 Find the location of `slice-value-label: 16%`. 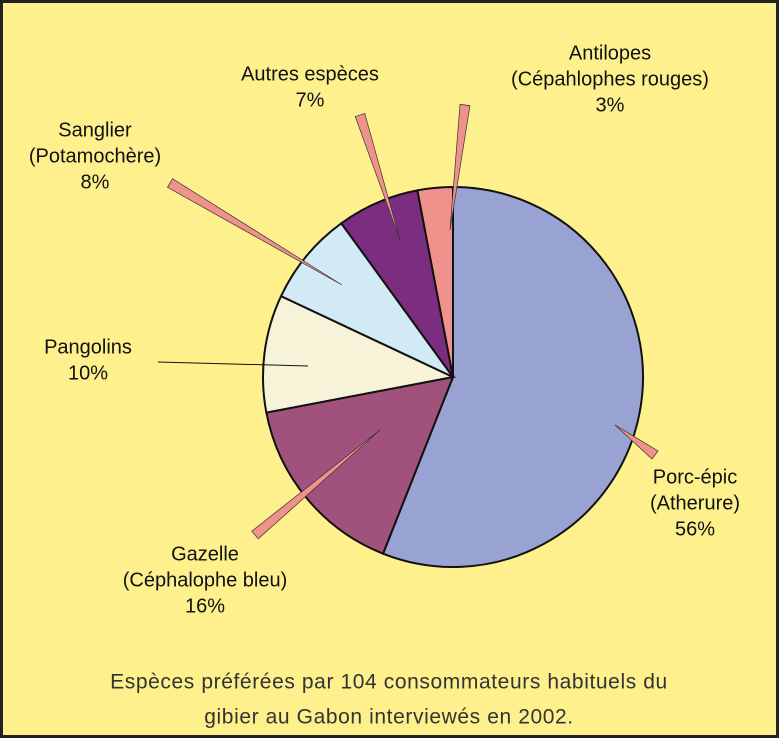

slice-value-label: 16% is located at coordinates (205, 606).